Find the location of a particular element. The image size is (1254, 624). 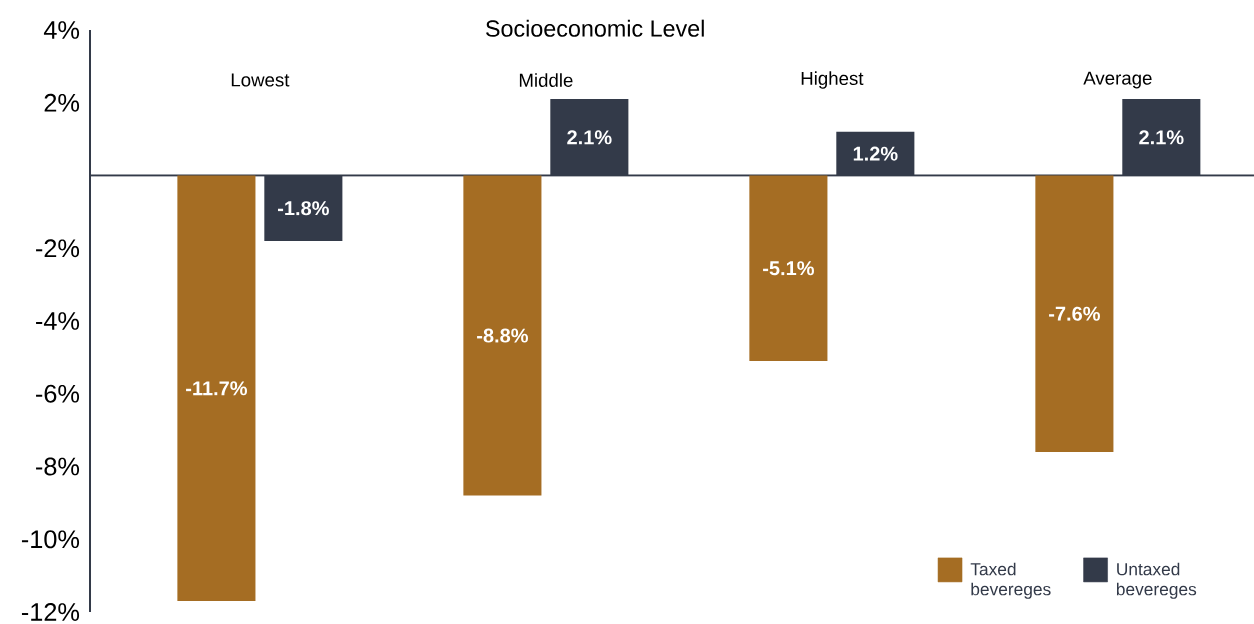

data-label: -5.1% is located at coordinates (788, 268).